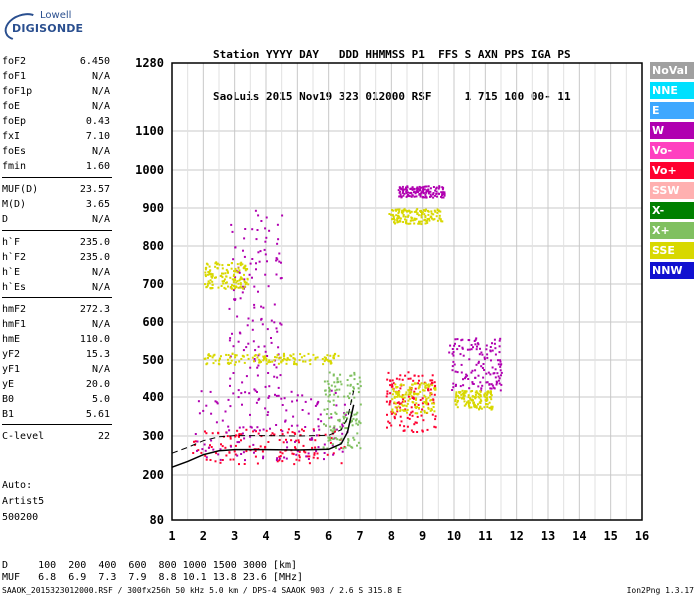  Describe the element at coordinates (23, 501) in the screenshot. I see `auto-line: Artist5` at that location.